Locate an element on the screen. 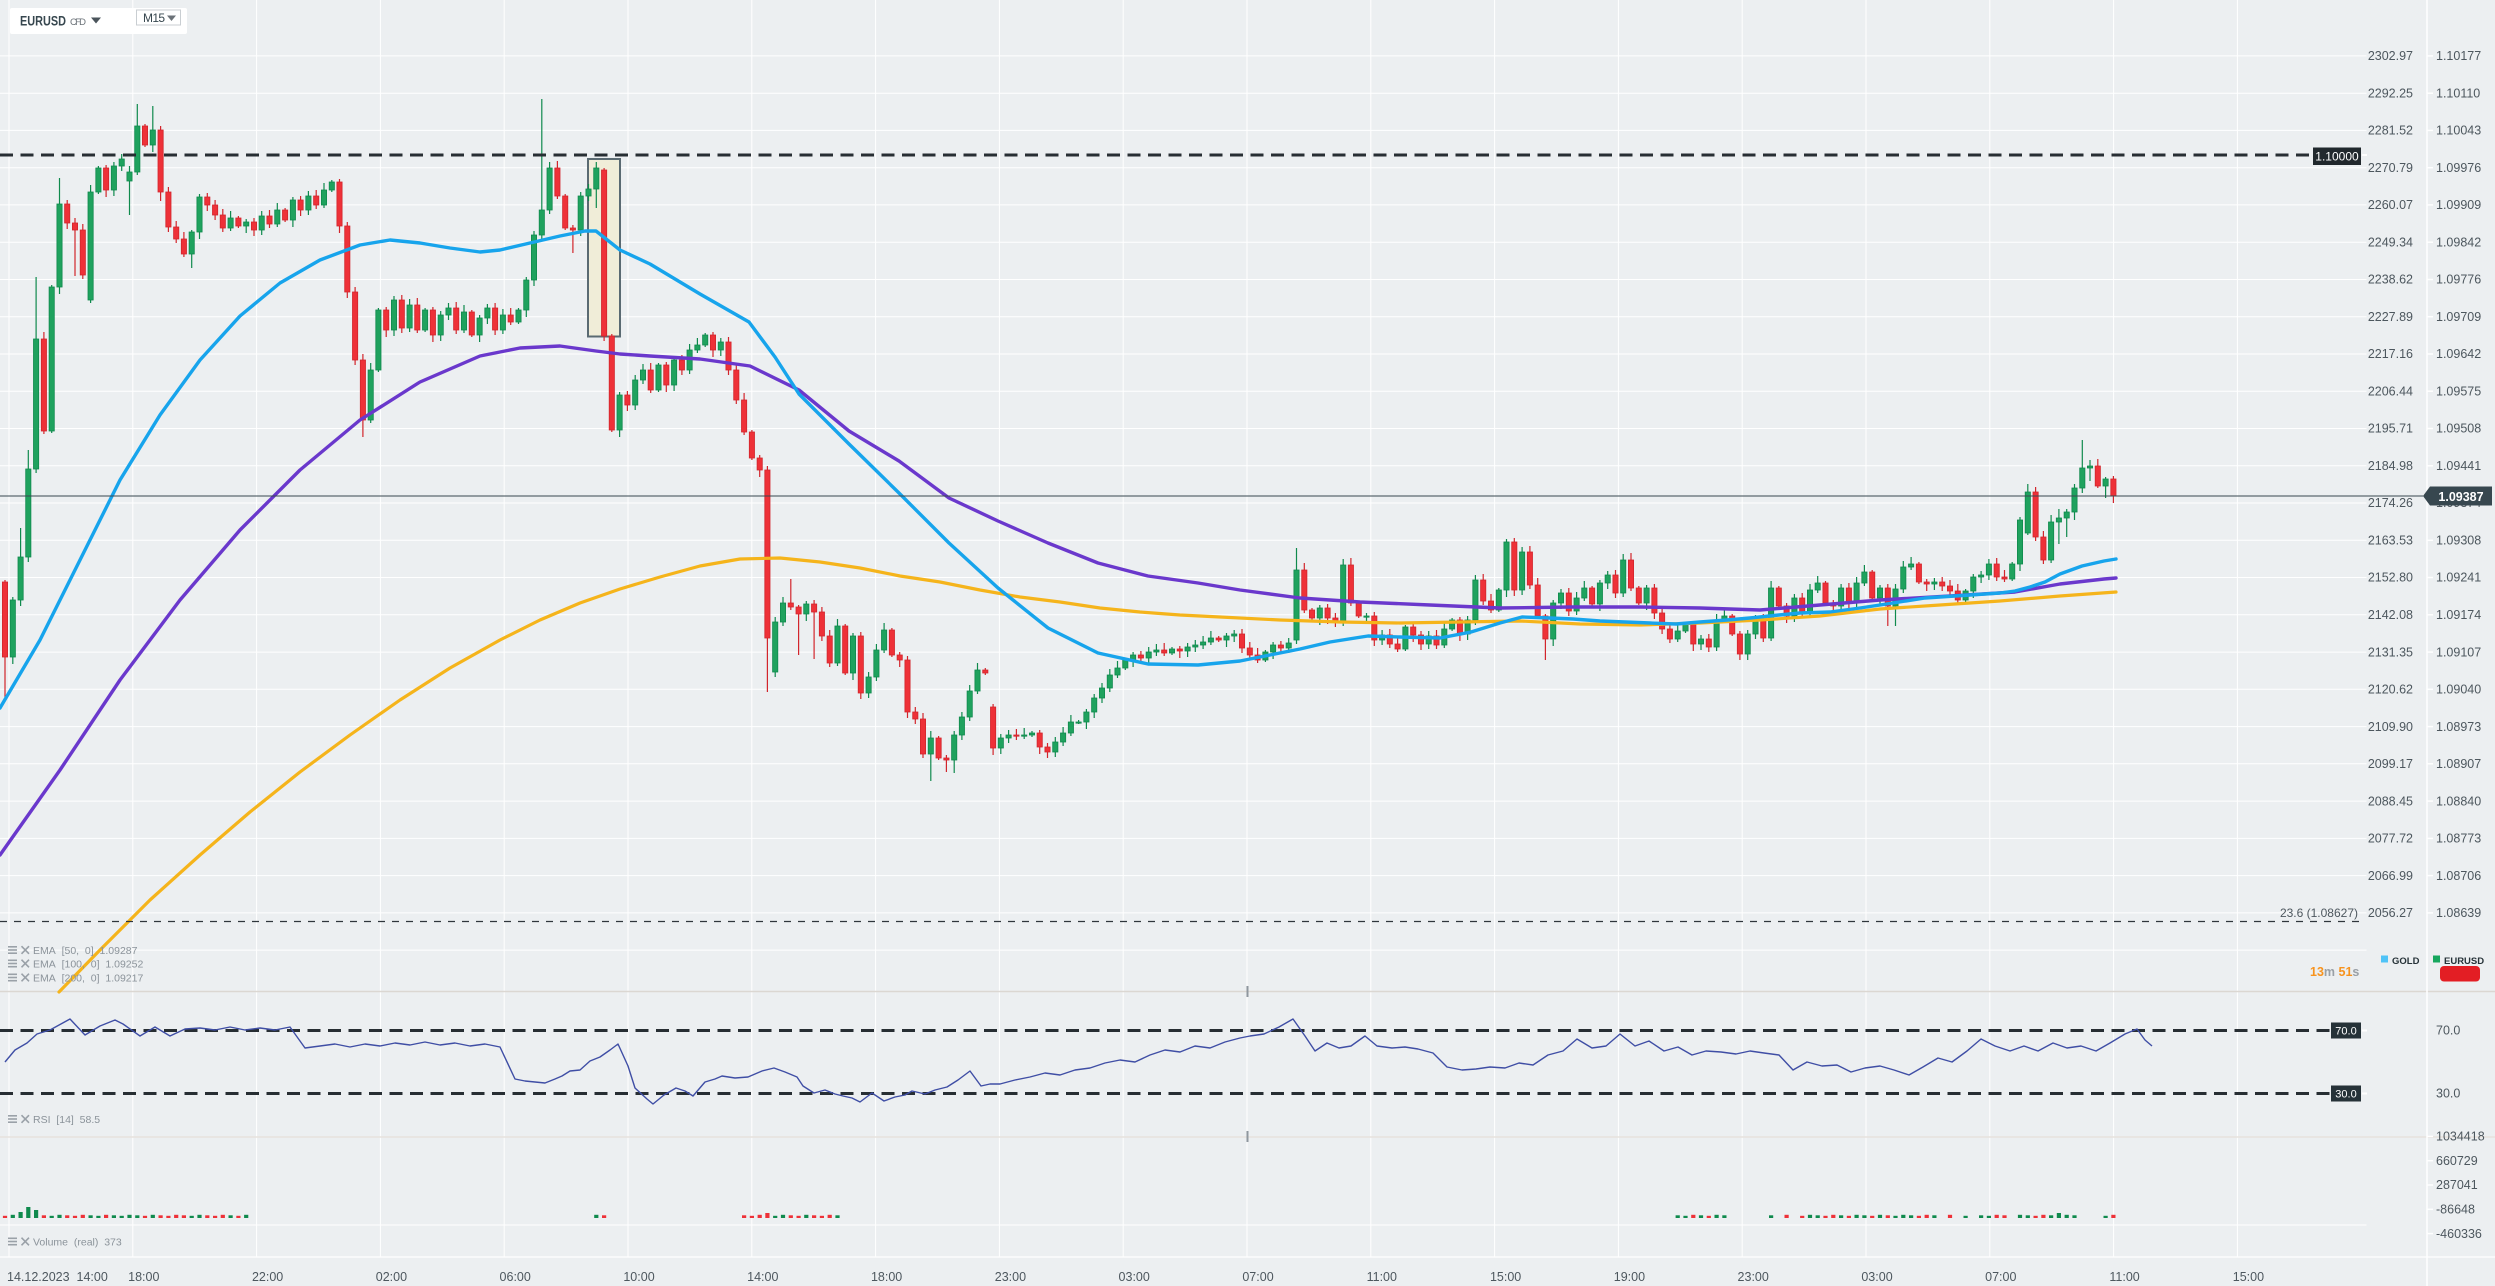  svg-text: 2077.72 is located at coordinates (2390, 839).